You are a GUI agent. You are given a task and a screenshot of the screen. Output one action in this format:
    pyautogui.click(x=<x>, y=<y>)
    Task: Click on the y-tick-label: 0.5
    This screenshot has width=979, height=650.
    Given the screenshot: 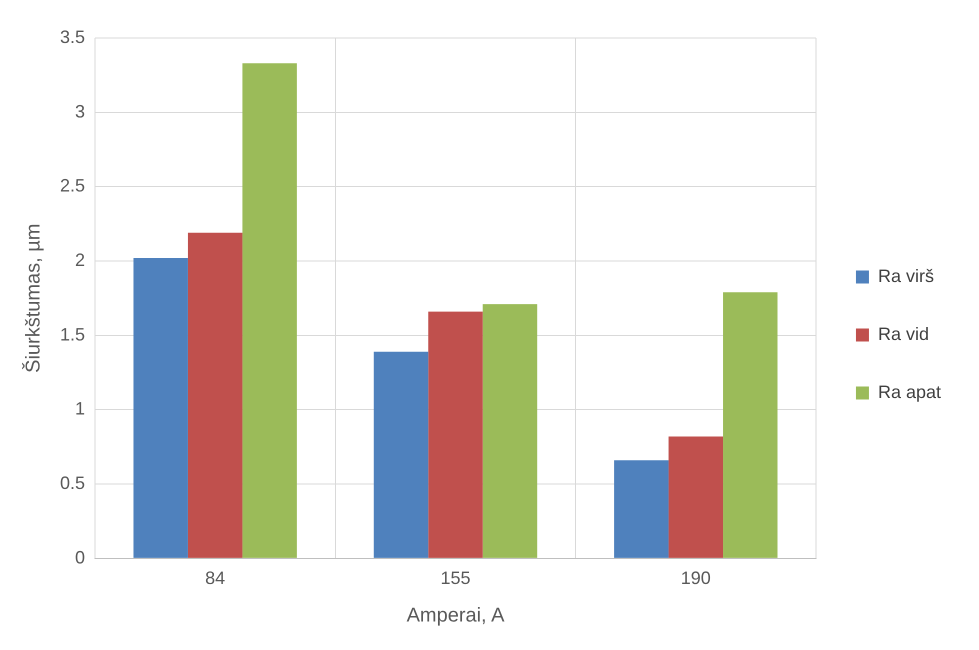 What is the action you would take?
    pyautogui.click(x=73, y=483)
    